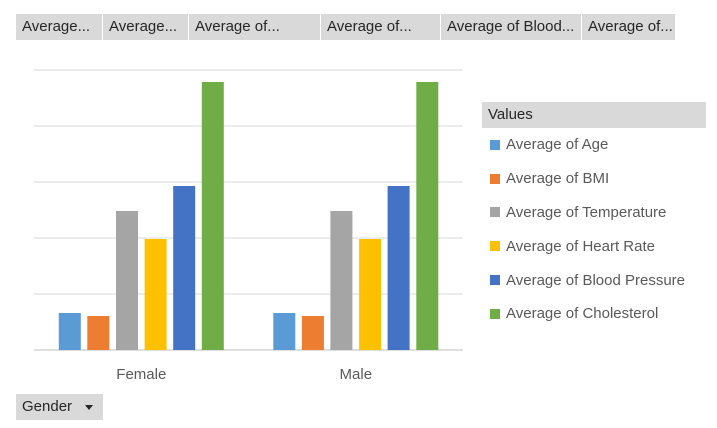  Describe the element at coordinates (586, 212) in the screenshot. I see `legend-label: Average of Temperature` at that location.